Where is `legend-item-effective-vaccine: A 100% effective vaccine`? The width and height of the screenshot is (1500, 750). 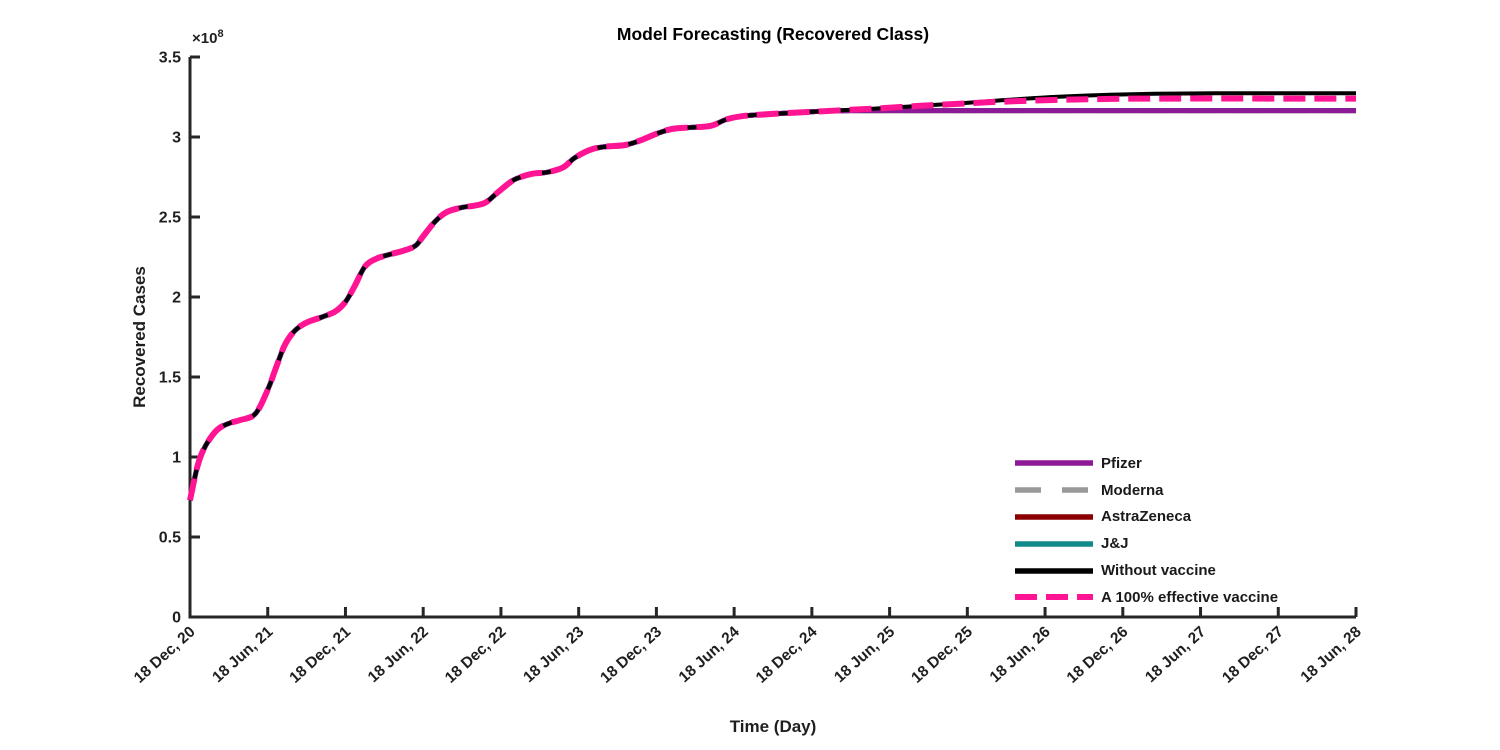
legend-item-effective-vaccine: A 100% effective vaccine is located at coordinates (1146, 597).